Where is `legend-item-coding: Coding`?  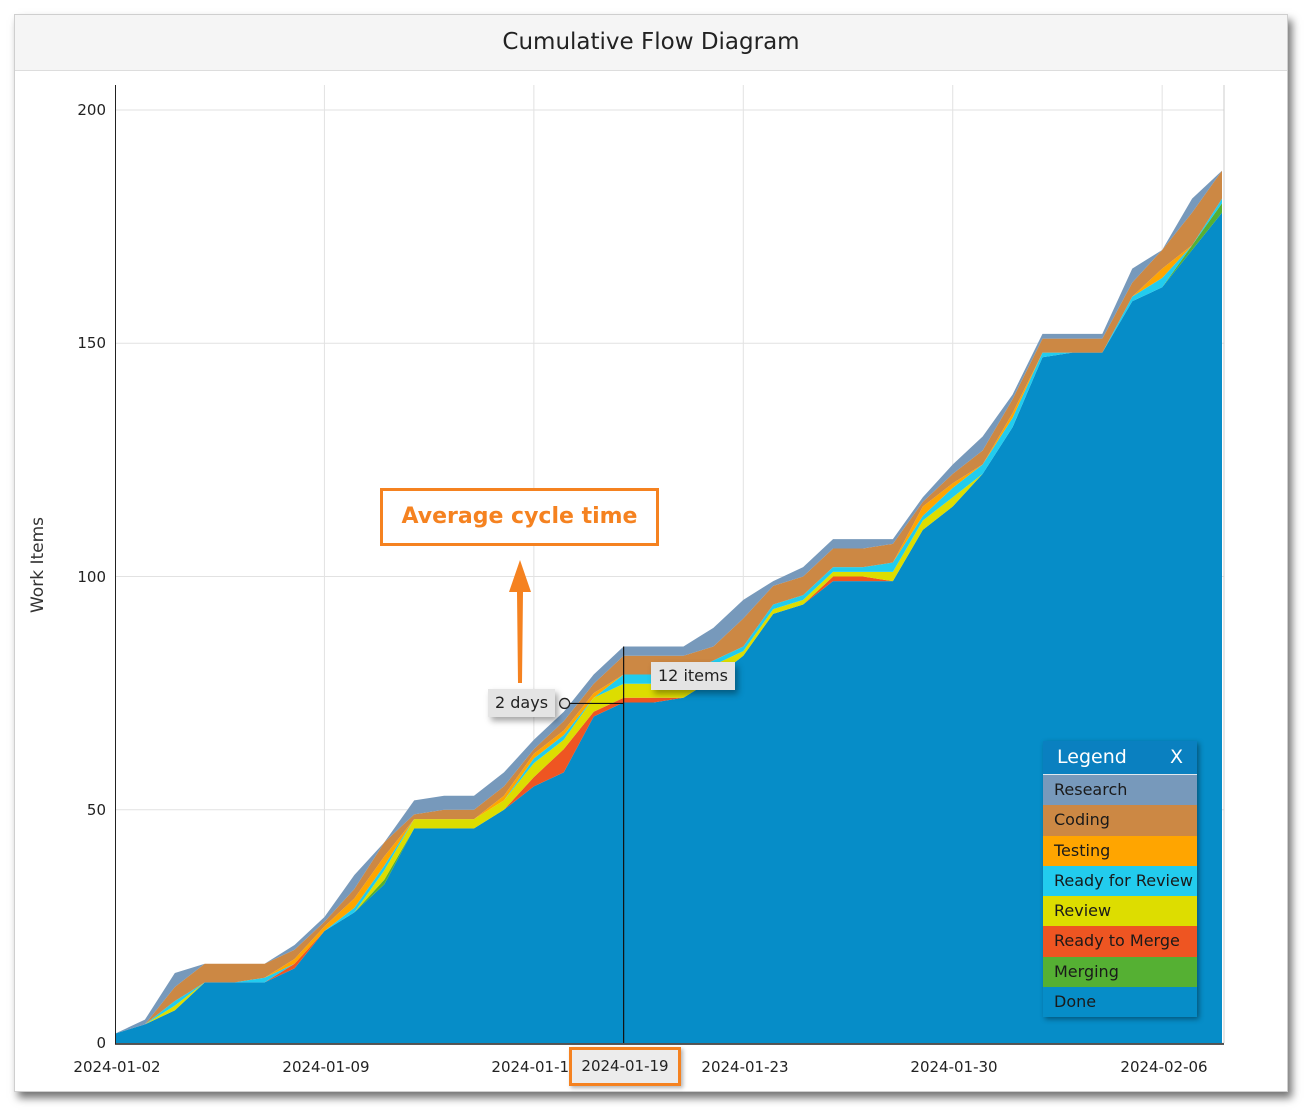
legend-item-coding: Coding is located at coordinates (1120, 820).